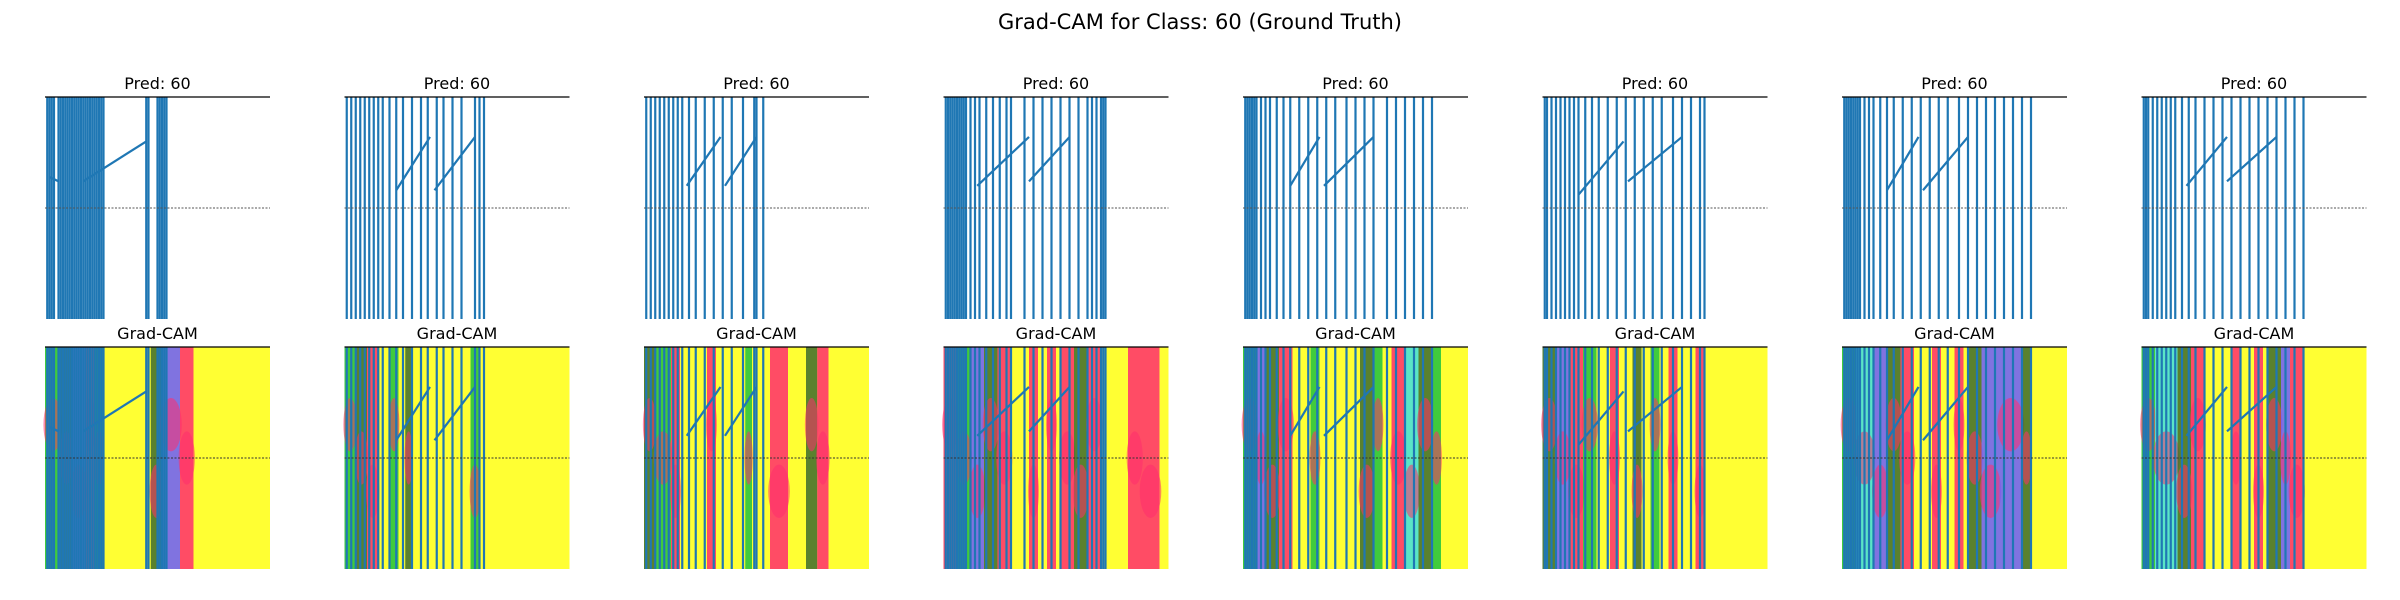 The width and height of the screenshot is (2400, 600). What do you see at coordinates (2254, 333) in the screenshot?
I see `gradcam-panel-title-7: Grad-CAM` at bounding box center [2254, 333].